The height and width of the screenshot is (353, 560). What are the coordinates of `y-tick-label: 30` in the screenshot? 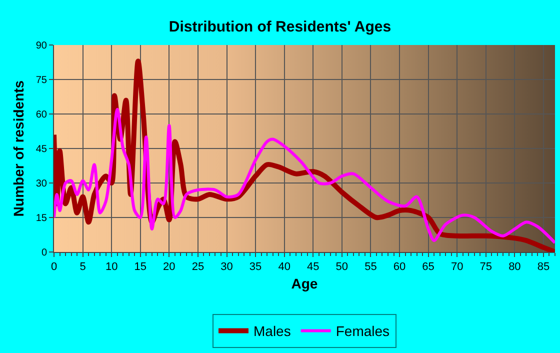 It's located at (42, 184).